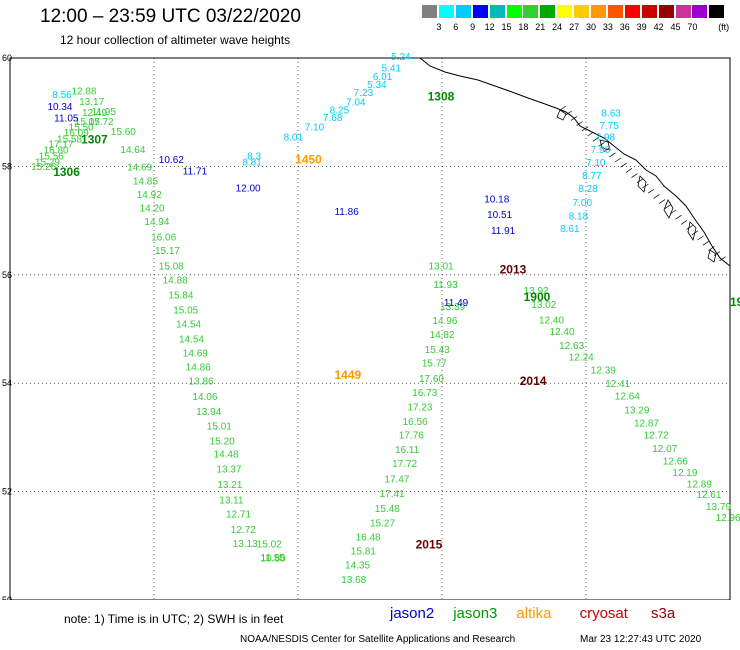  Describe the element at coordinates (561, 115) in the screenshot. I see `coastal-island` at that location.